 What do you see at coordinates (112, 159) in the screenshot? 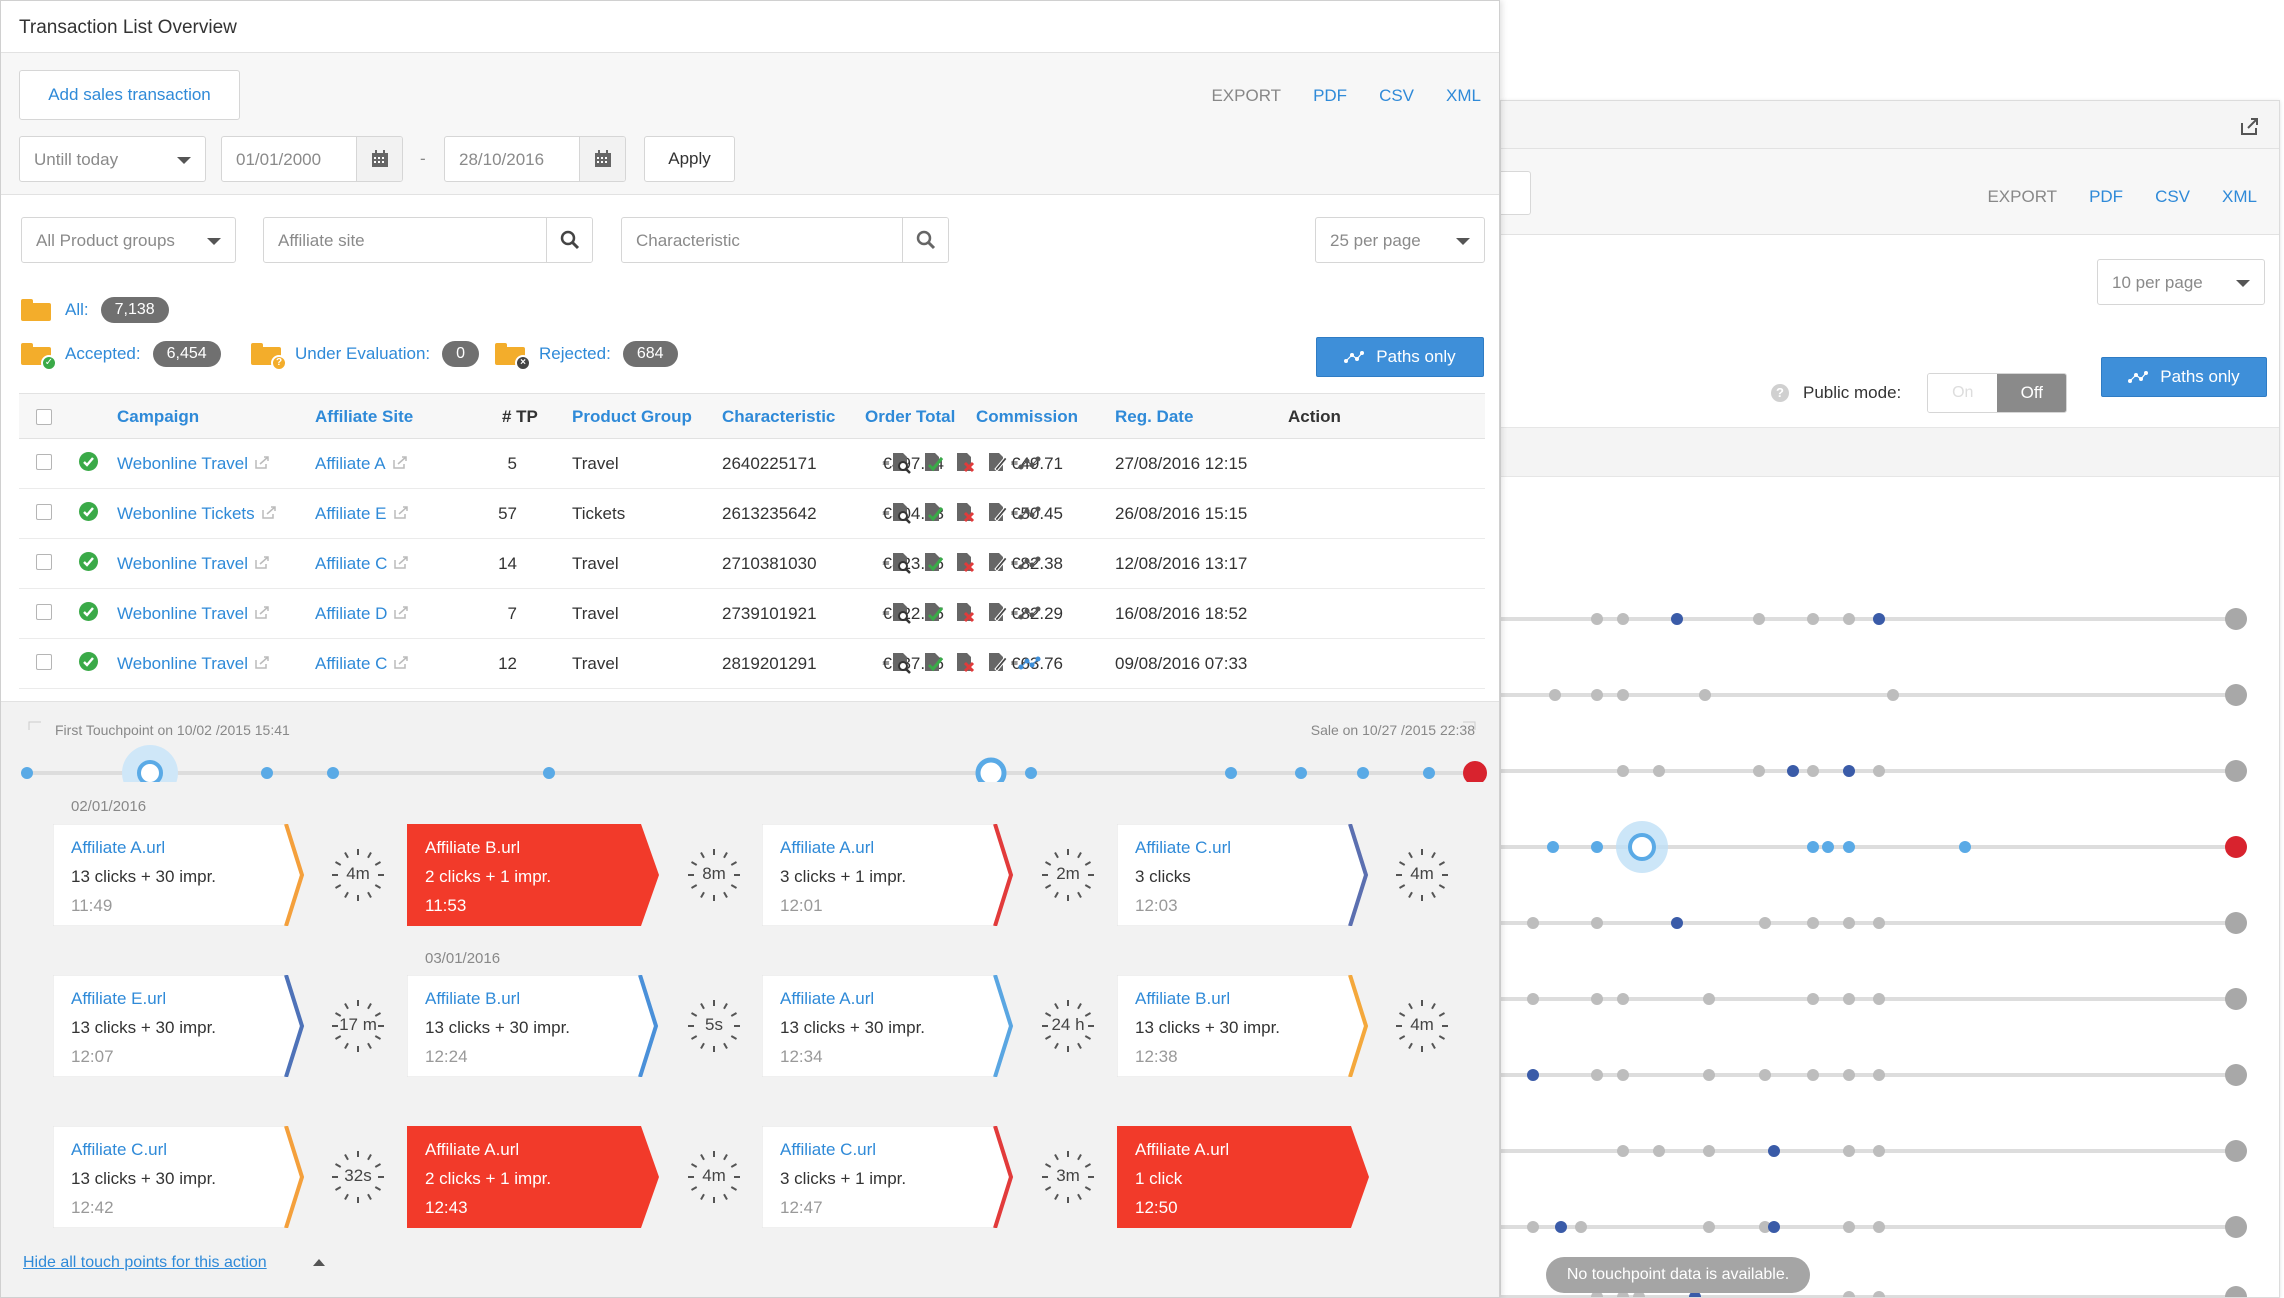
I see `date-range-select: Untill today` at bounding box center [112, 159].